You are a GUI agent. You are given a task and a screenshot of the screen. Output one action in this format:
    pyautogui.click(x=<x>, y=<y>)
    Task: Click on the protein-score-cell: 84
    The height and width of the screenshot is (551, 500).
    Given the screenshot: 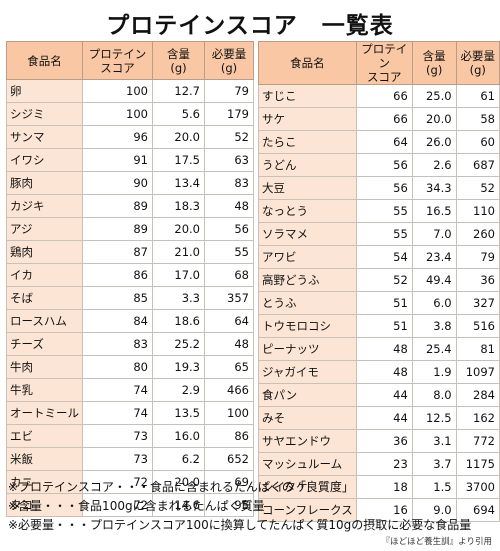 What is the action you would take?
    pyautogui.click(x=117, y=321)
    